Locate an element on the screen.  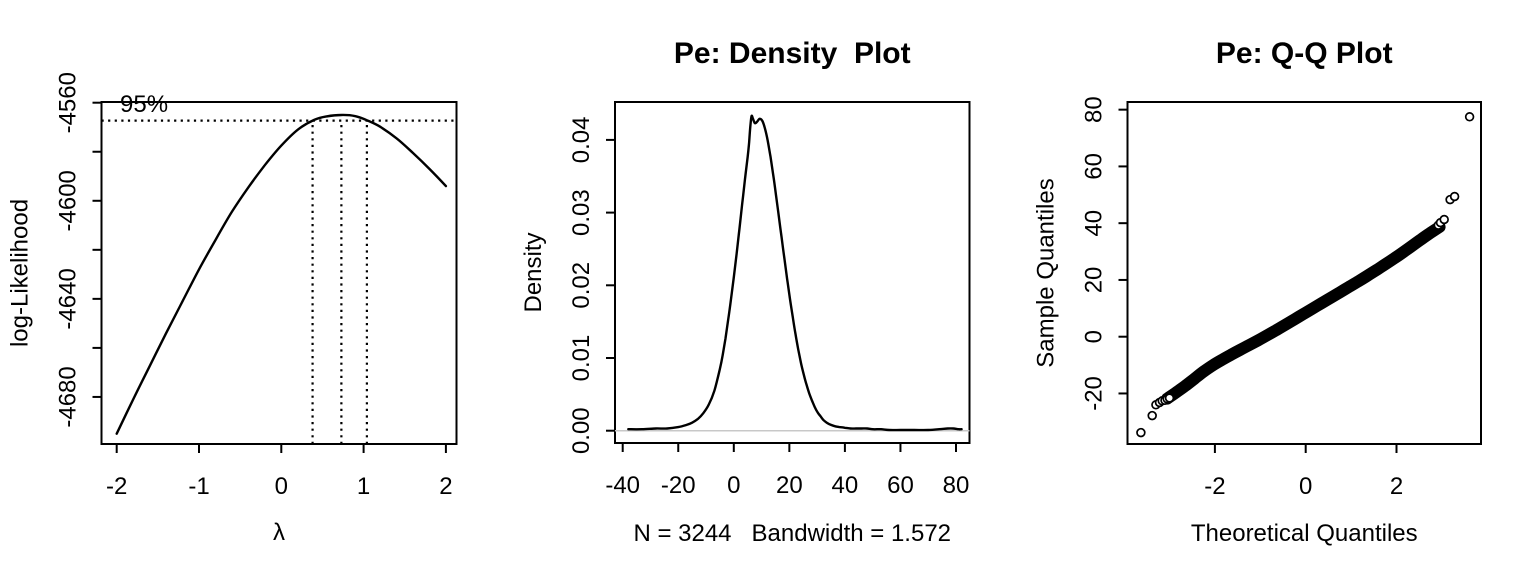
boxcox-x-axis-title: λ is located at coordinates (279, 532).